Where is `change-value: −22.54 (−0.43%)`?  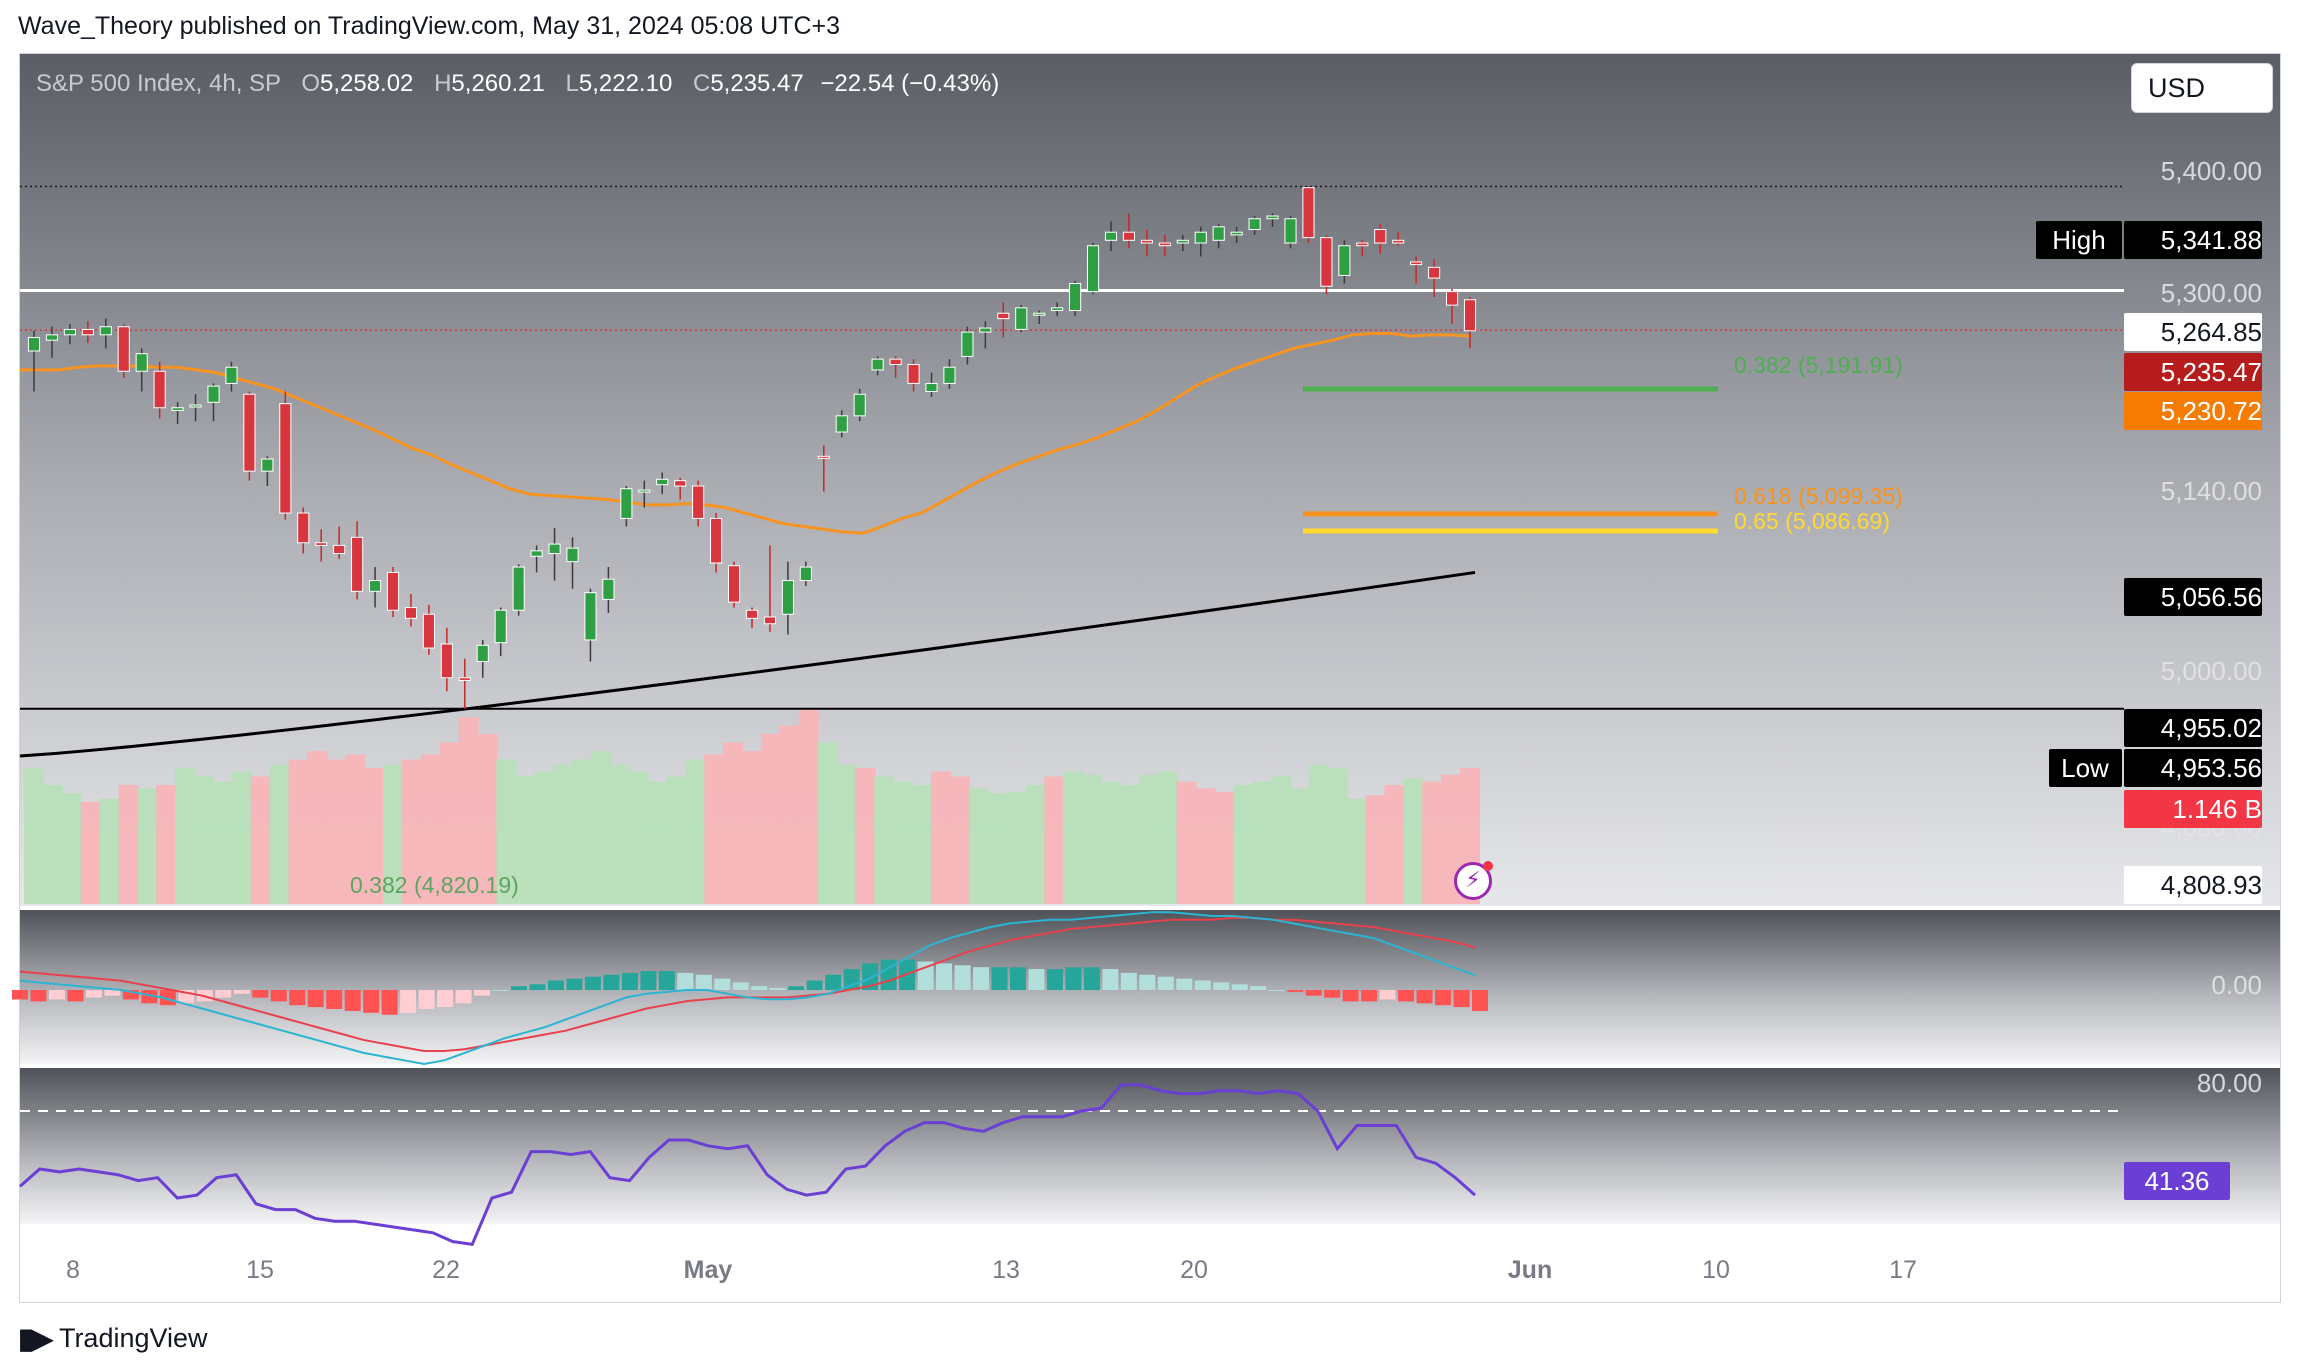 change-value: −22.54 (−0.43%) is located at coordinates (910, 83).